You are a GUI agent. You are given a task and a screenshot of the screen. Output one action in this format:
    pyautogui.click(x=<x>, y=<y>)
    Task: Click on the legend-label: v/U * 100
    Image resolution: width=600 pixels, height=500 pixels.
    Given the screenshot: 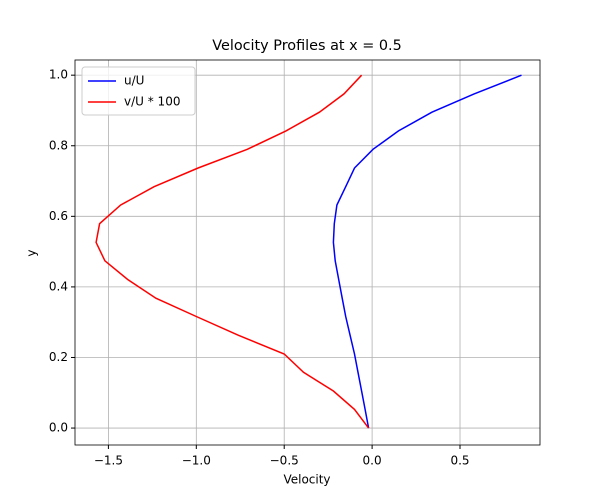 What is the action you would take?
    pyautogui.click(x=152, y=102)
    